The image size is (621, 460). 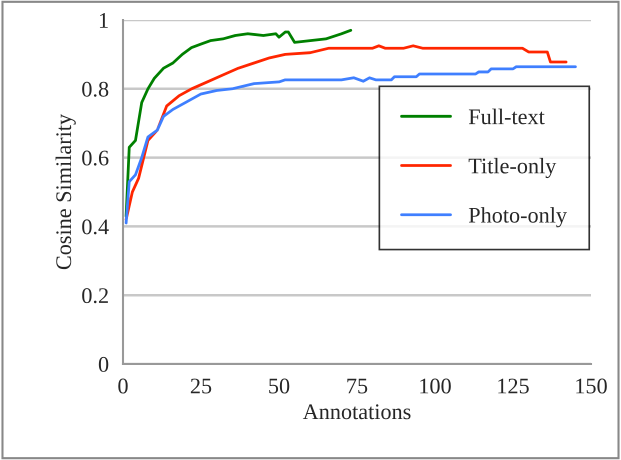 I want to click on x-tick-label: 100, so click(x=435, y=386).